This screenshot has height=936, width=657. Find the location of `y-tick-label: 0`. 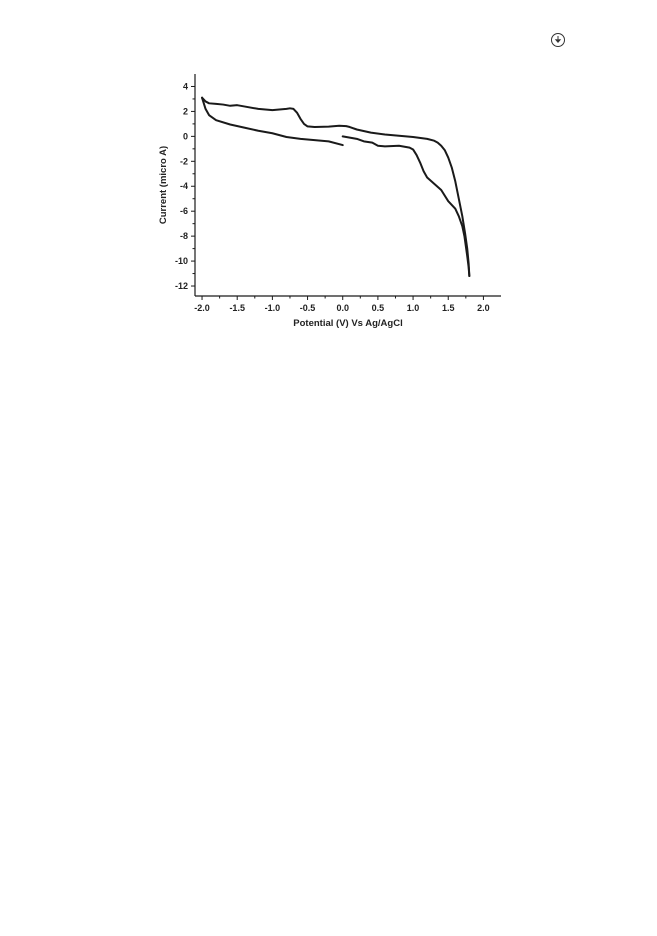

y-tick-label: 0 is located at coordinates (185, 136).